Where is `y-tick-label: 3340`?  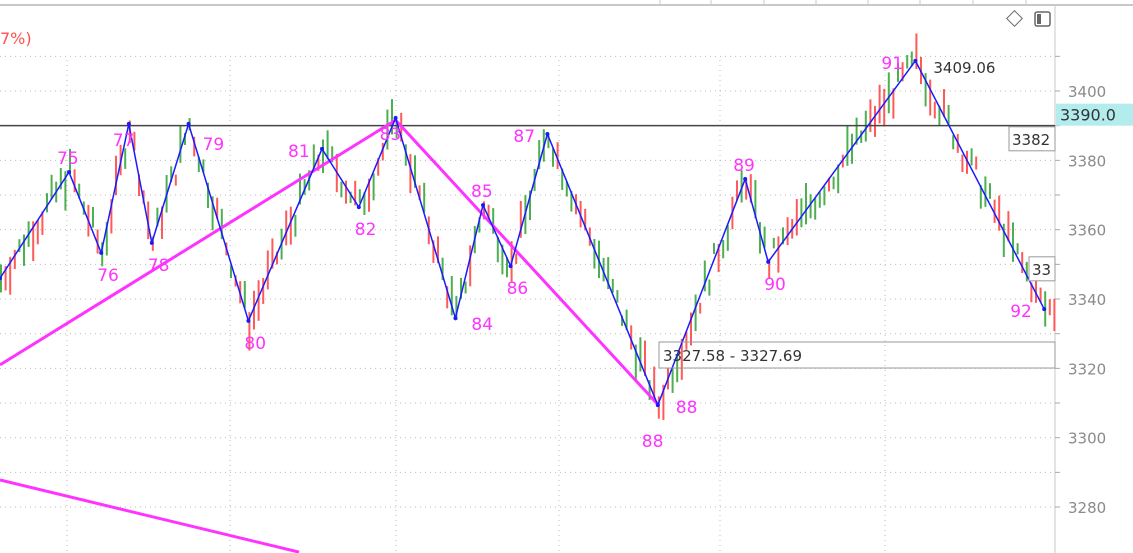
y-tick-label: 3340 is located at coordinates (1087, 300).